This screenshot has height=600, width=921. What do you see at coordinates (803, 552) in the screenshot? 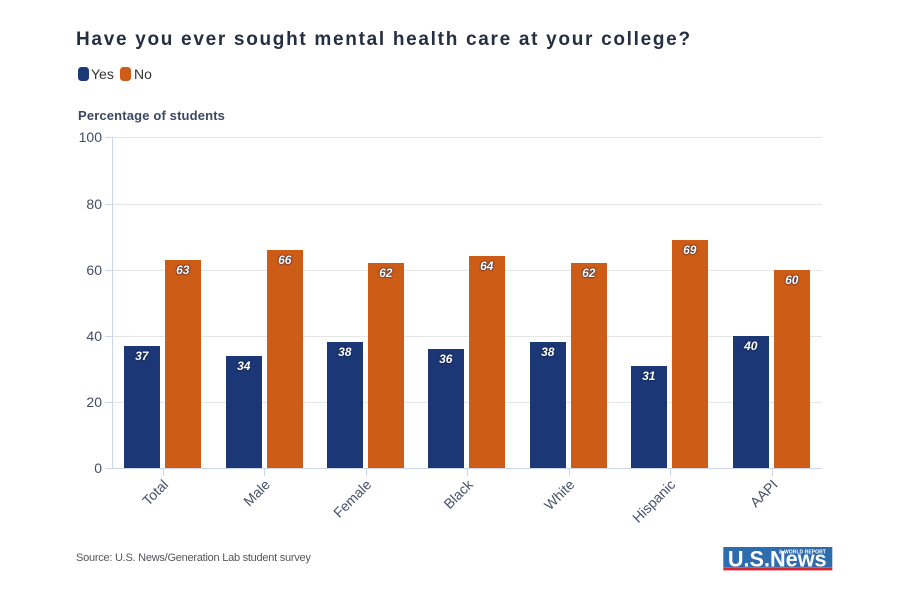
I see `svg-text: & WORLD REPORT` at bounding box center [803, 552].